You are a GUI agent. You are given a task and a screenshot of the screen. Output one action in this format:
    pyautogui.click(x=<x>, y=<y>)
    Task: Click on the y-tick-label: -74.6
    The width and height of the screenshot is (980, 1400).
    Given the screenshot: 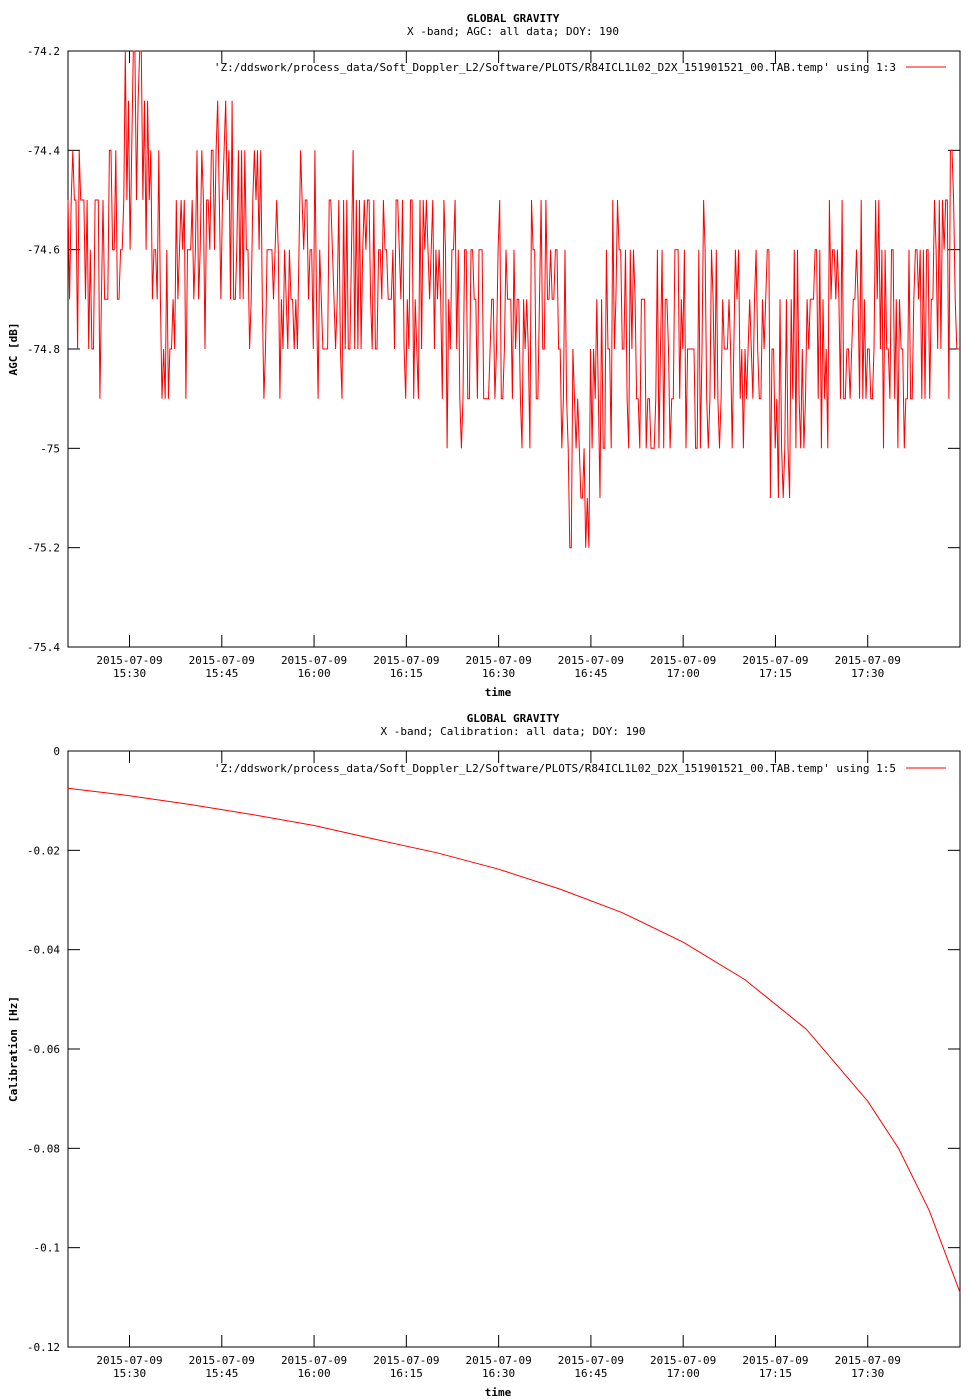 What is the action you would take?
    pyautogui.click(x=43, y=250)
    